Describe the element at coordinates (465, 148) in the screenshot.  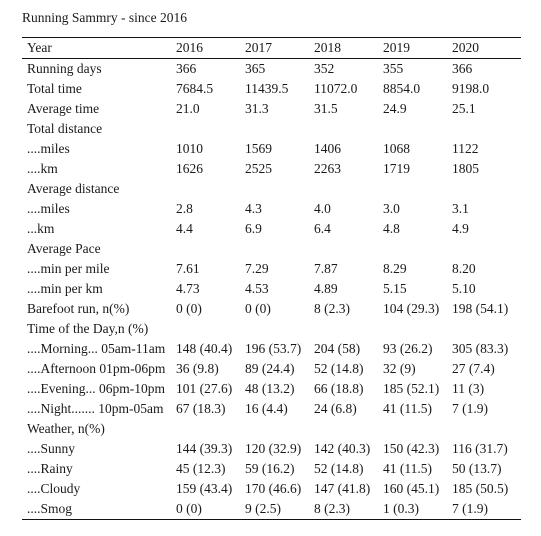
I see `value-cell: 1122` at that location.